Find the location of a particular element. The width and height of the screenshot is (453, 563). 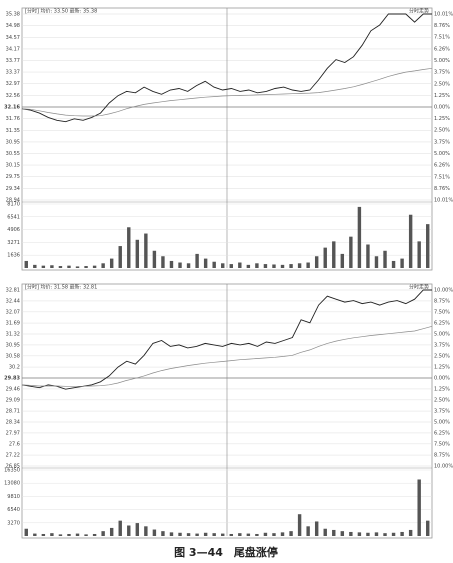

volume-tick-label: 13080 is located at coordinates (12, 484).